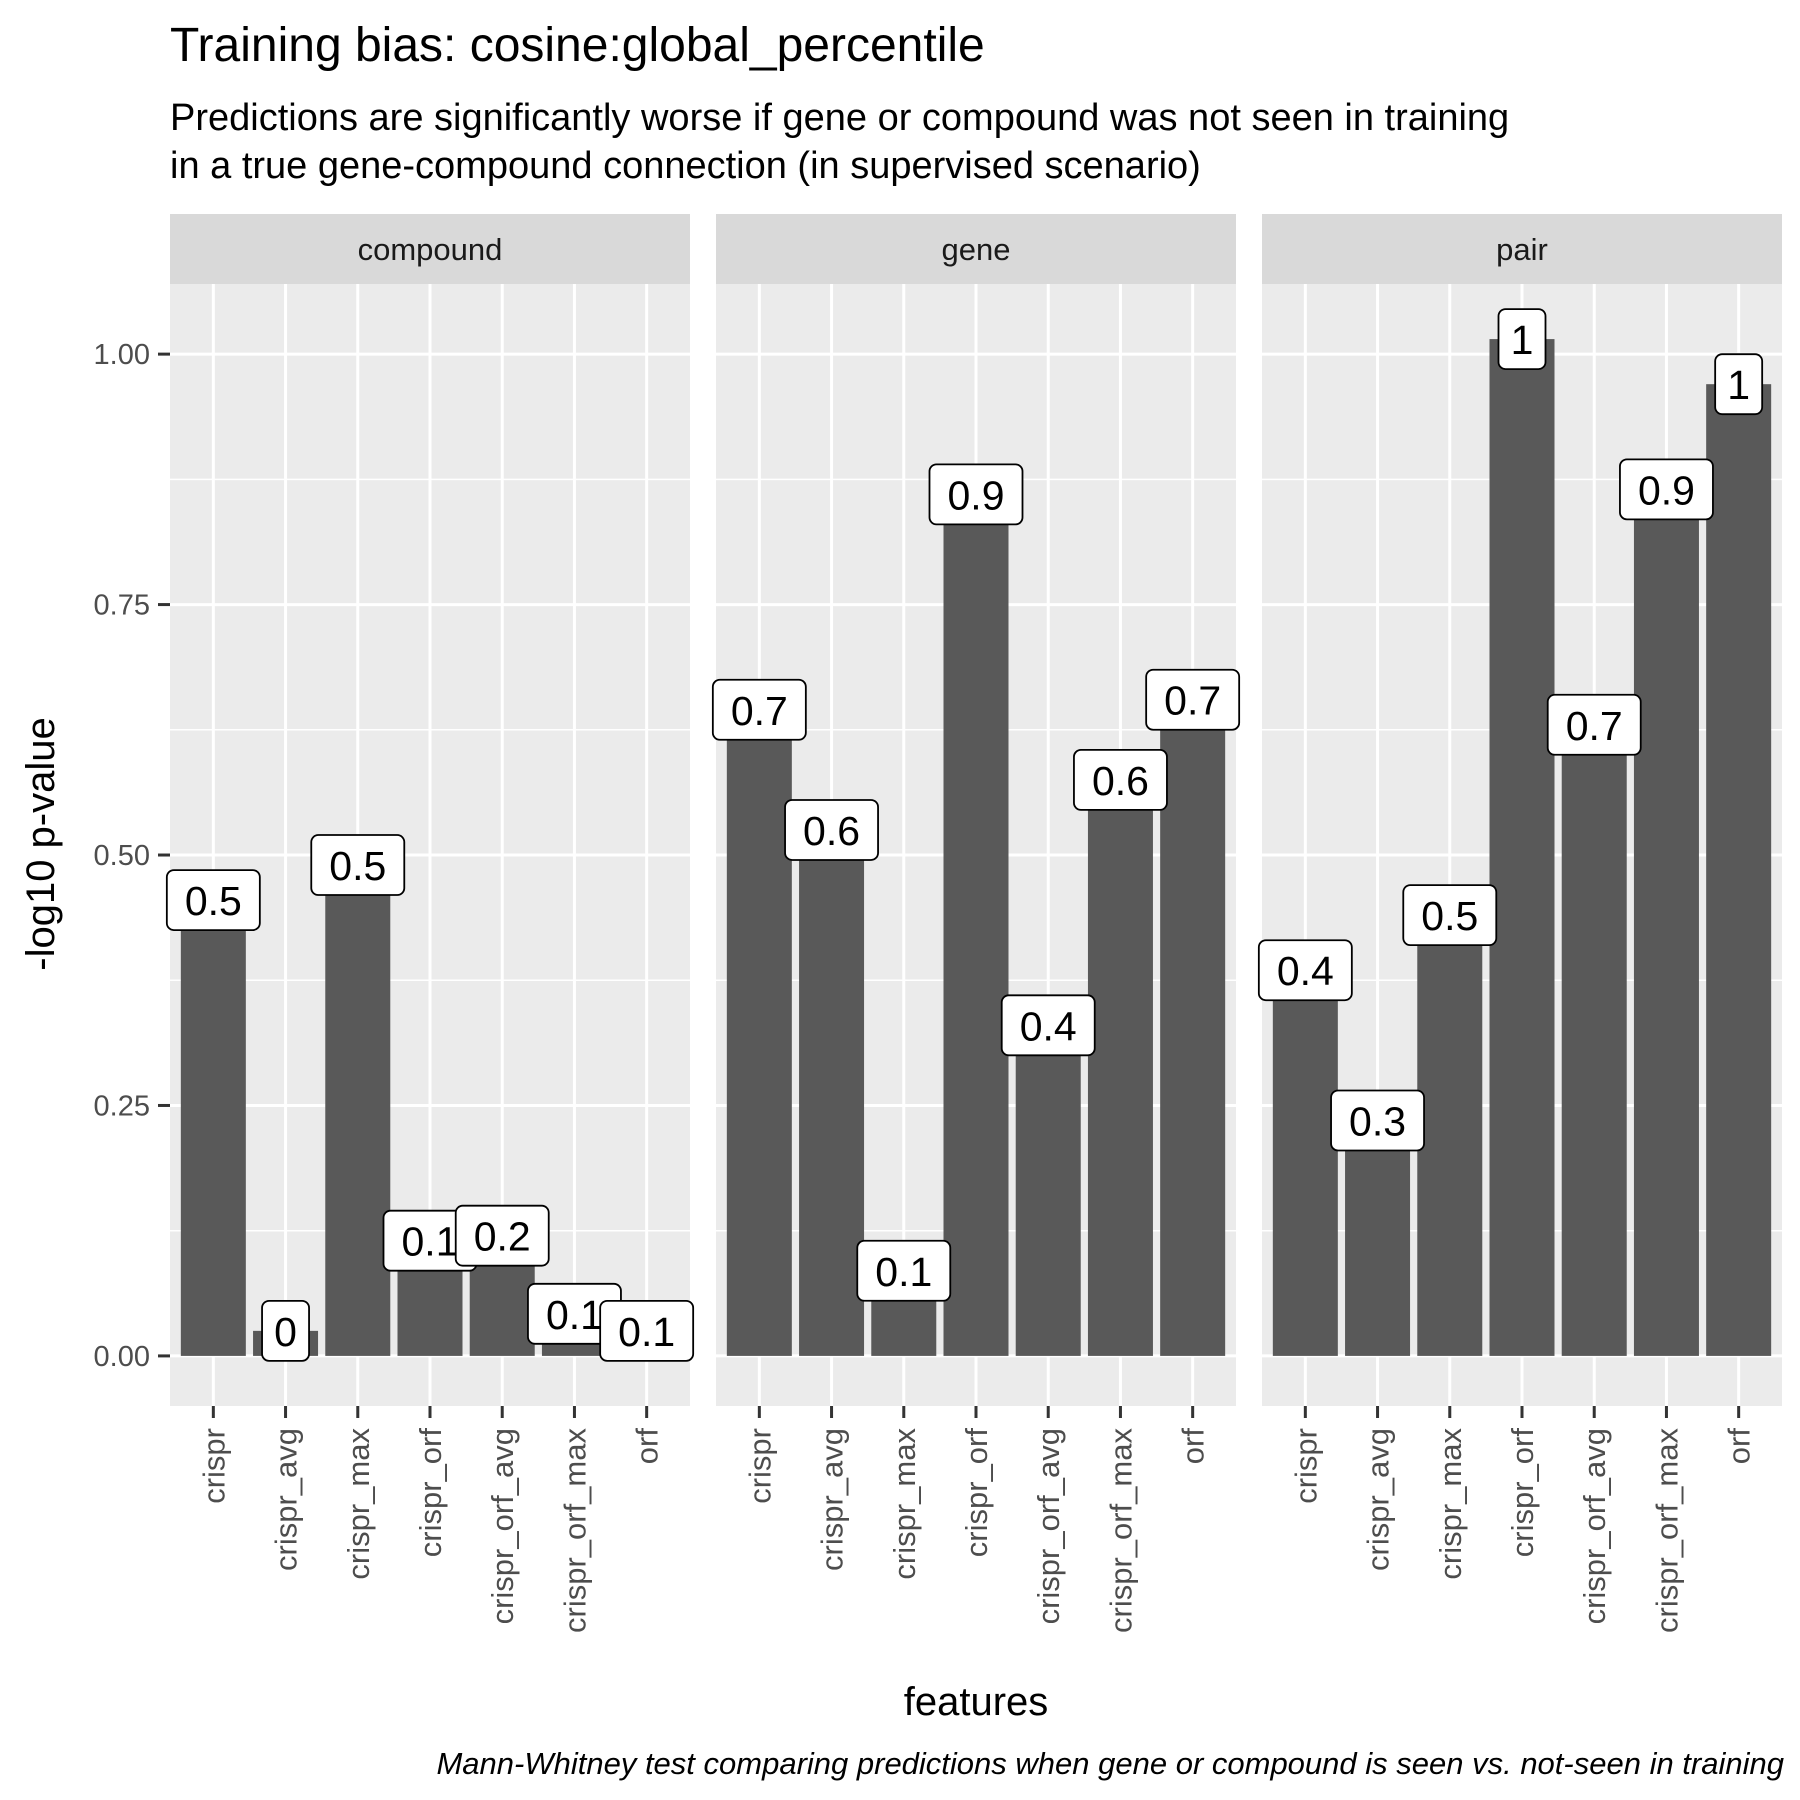 This screenshot has width=1800, height=1800. Describe the element at coordinates (1594, 1040) in the screenshot. I see `bar-pair-crispr_orf_avg` at that location.